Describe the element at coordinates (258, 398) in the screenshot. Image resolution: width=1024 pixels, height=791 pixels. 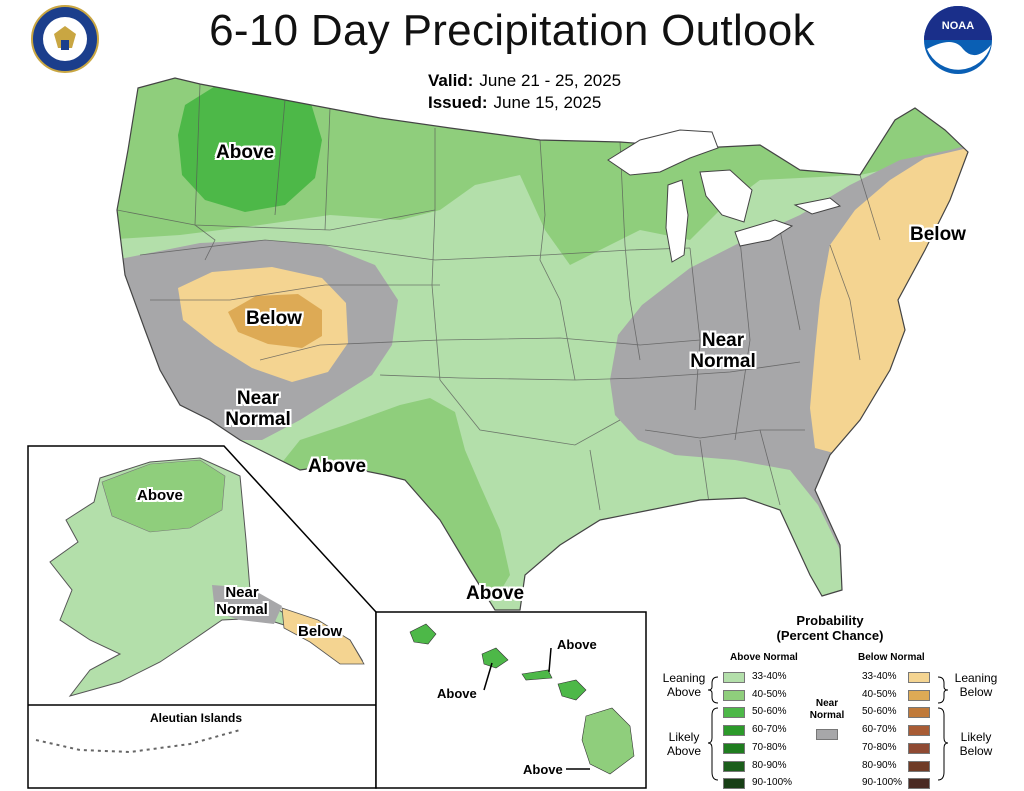
I see `label-west-near-line1: Near` at that location.